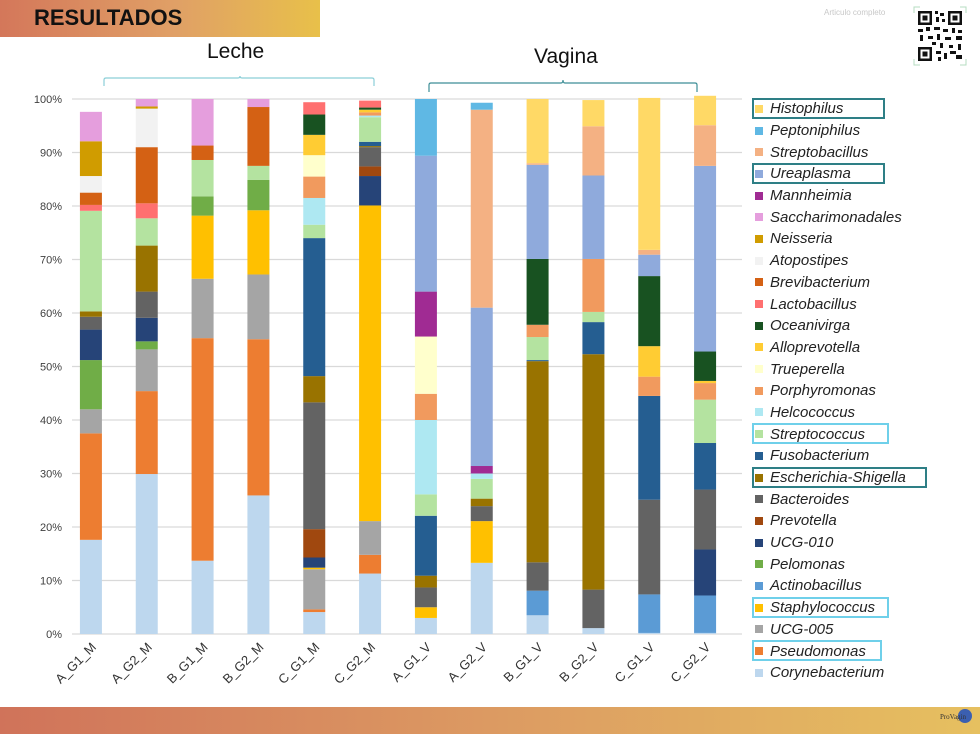 The height and width of the screenshot is (734, 980). What do you see at coordinates (481, 106) in the screenshot?
I see `bar-segment-Peptoniphilus` at bounding box center [481, 106].